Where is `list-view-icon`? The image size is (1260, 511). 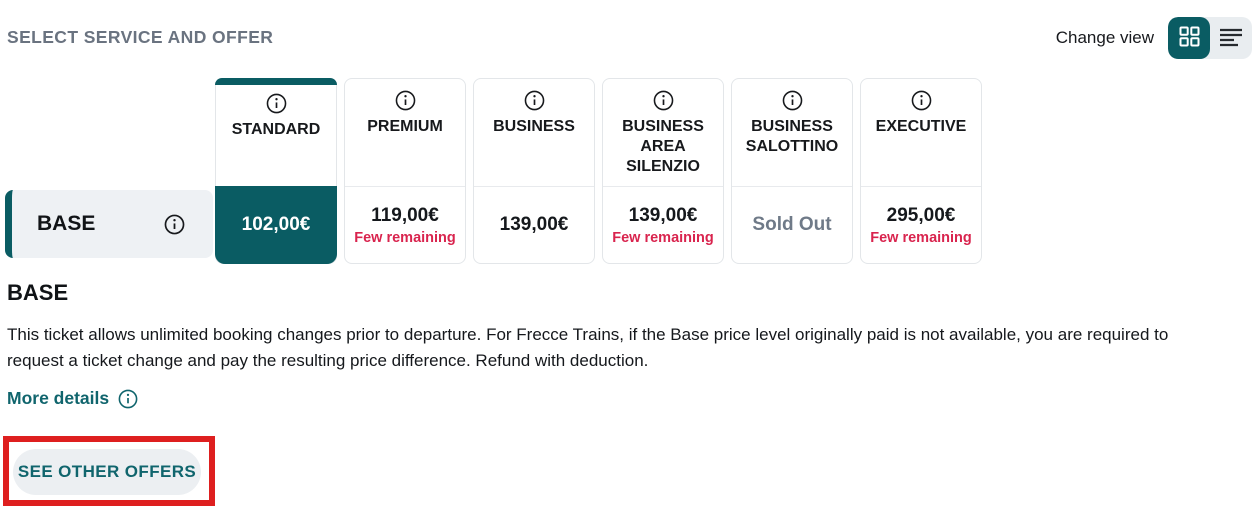 list-view-icon is located at coordinates (1231, 38).